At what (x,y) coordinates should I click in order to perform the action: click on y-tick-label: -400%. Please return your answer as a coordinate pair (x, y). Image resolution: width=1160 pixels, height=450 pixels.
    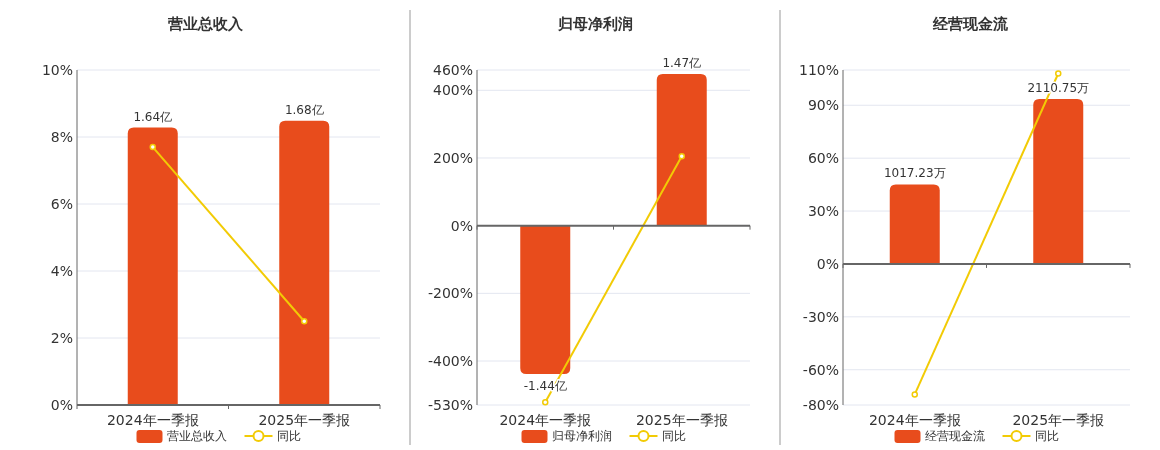
    Looking at the image, I should click on (450, 361).